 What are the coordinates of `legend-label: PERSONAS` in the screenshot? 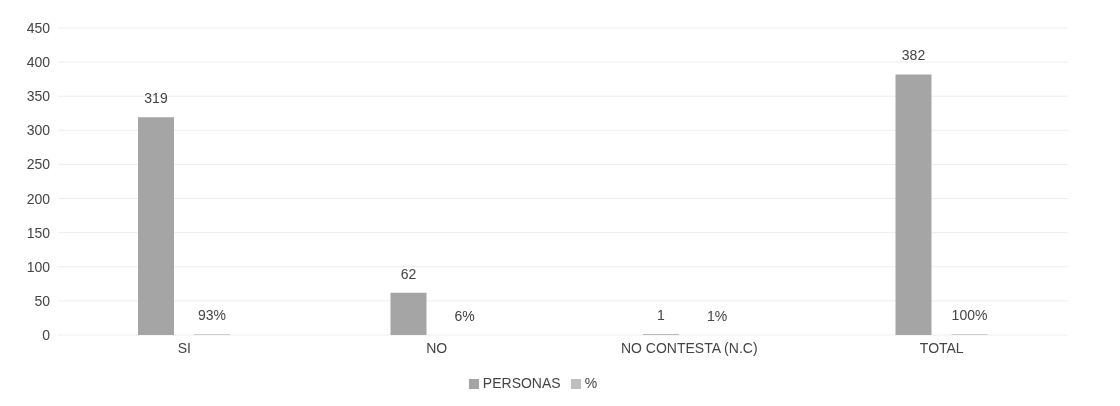 It's located at (521, 383).